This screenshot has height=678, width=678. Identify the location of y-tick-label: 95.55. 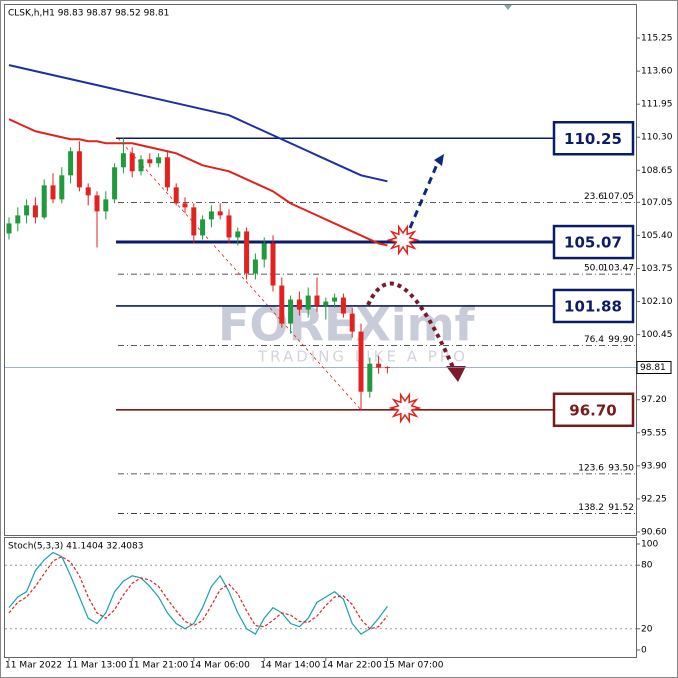
(654, 433).